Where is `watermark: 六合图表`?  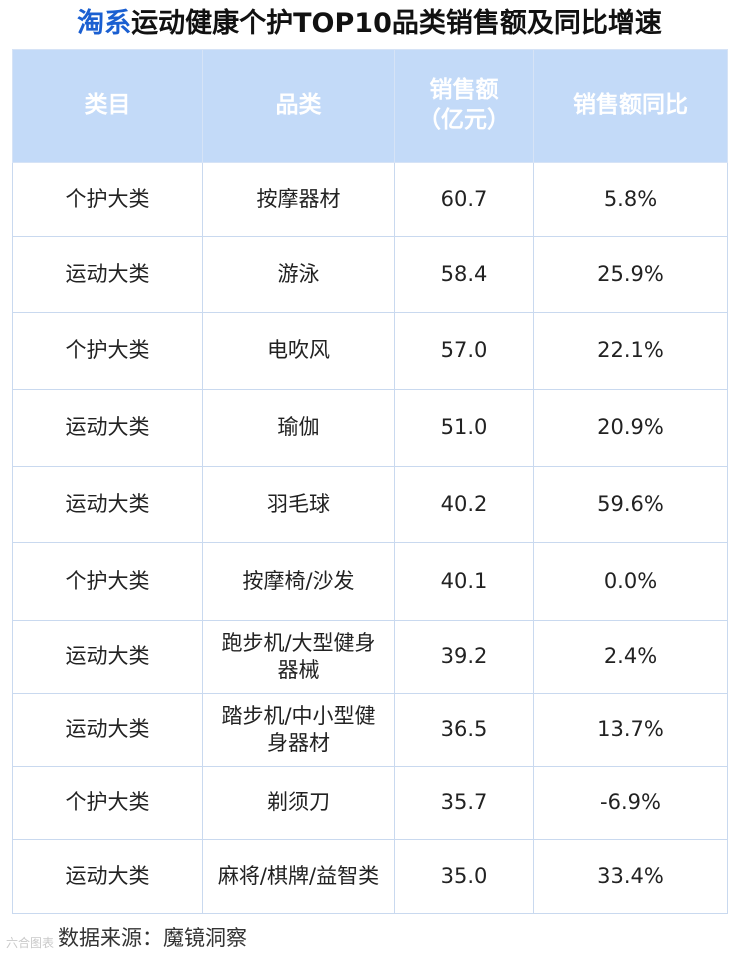
watermark: 六合图表 is located at coordinates (30, 943).